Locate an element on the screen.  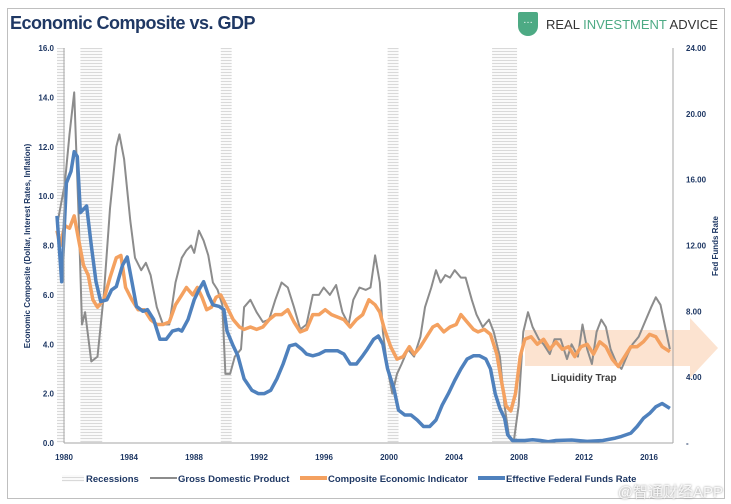
watermark: @智通财经APP is located at coordinates (670, 492).